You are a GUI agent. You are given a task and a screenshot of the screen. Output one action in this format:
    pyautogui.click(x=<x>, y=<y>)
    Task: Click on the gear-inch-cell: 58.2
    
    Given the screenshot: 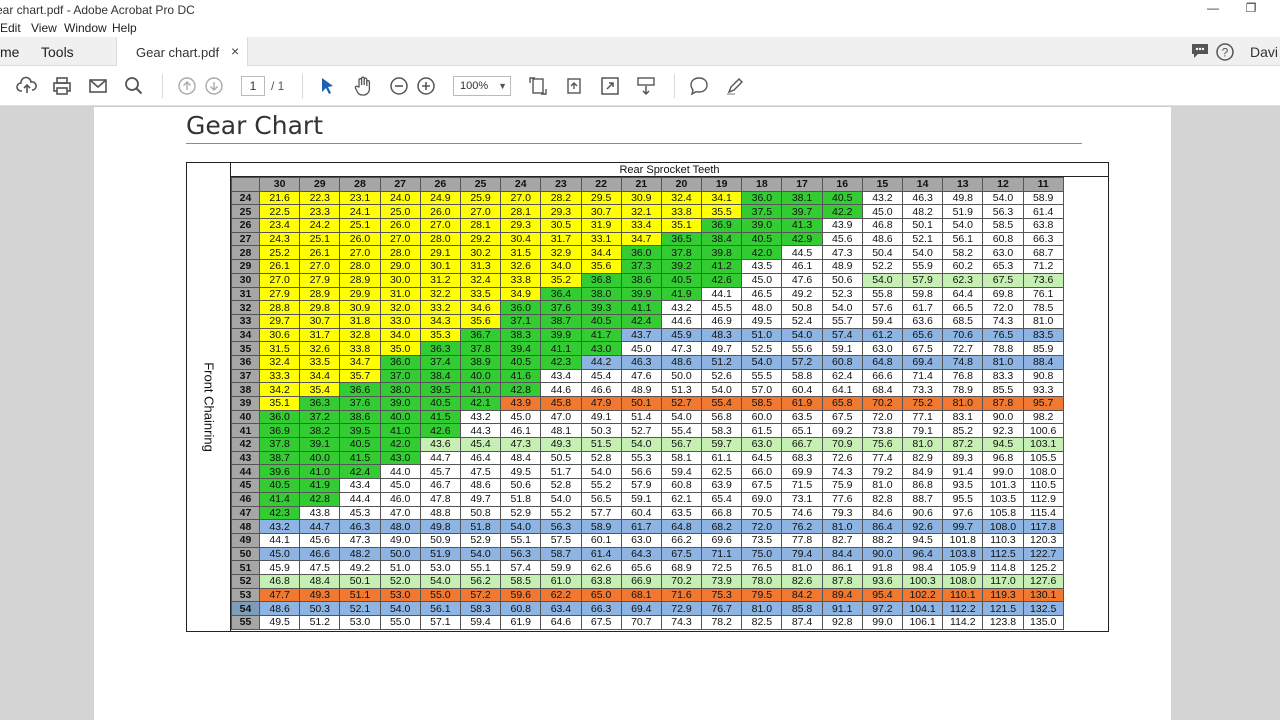 What is the action you would take?
    pyautogui.click(x=963, y=253)
    